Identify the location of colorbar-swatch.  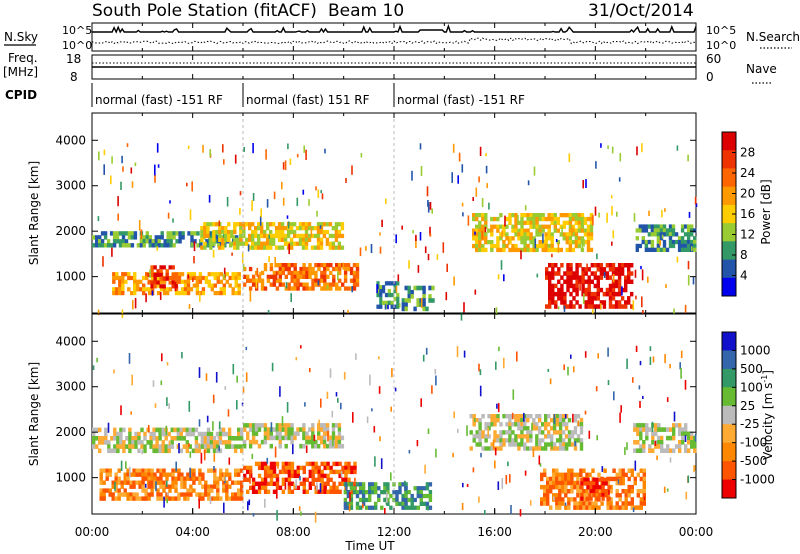
(729, 159).